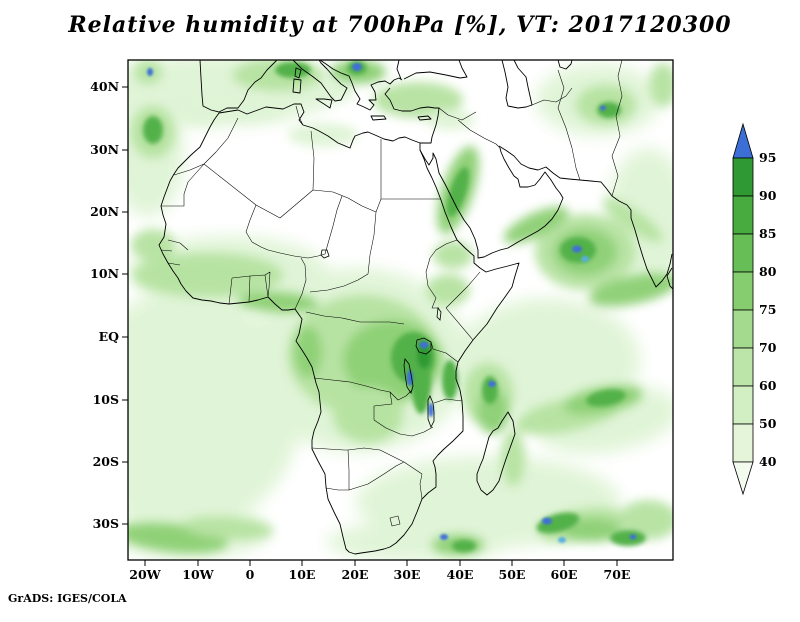 The width and height of the screenshot is (800, 622). What do you see at coordinates (106, 399) in the screenshot?
I see `lat-tick-label: 10S` at bounding box center [106, 399].